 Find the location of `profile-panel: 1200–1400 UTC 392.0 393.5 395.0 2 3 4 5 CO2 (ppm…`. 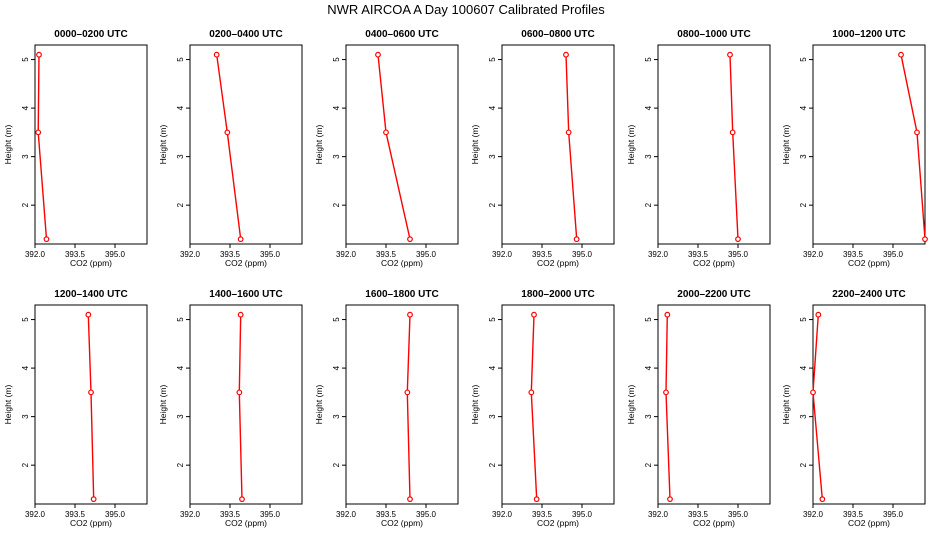

profile-panel: 1200–1400 UTC 392.0 393.5 395.0 2 3 4 5 CO2 (ppm… is located at coordinates (75, 408).